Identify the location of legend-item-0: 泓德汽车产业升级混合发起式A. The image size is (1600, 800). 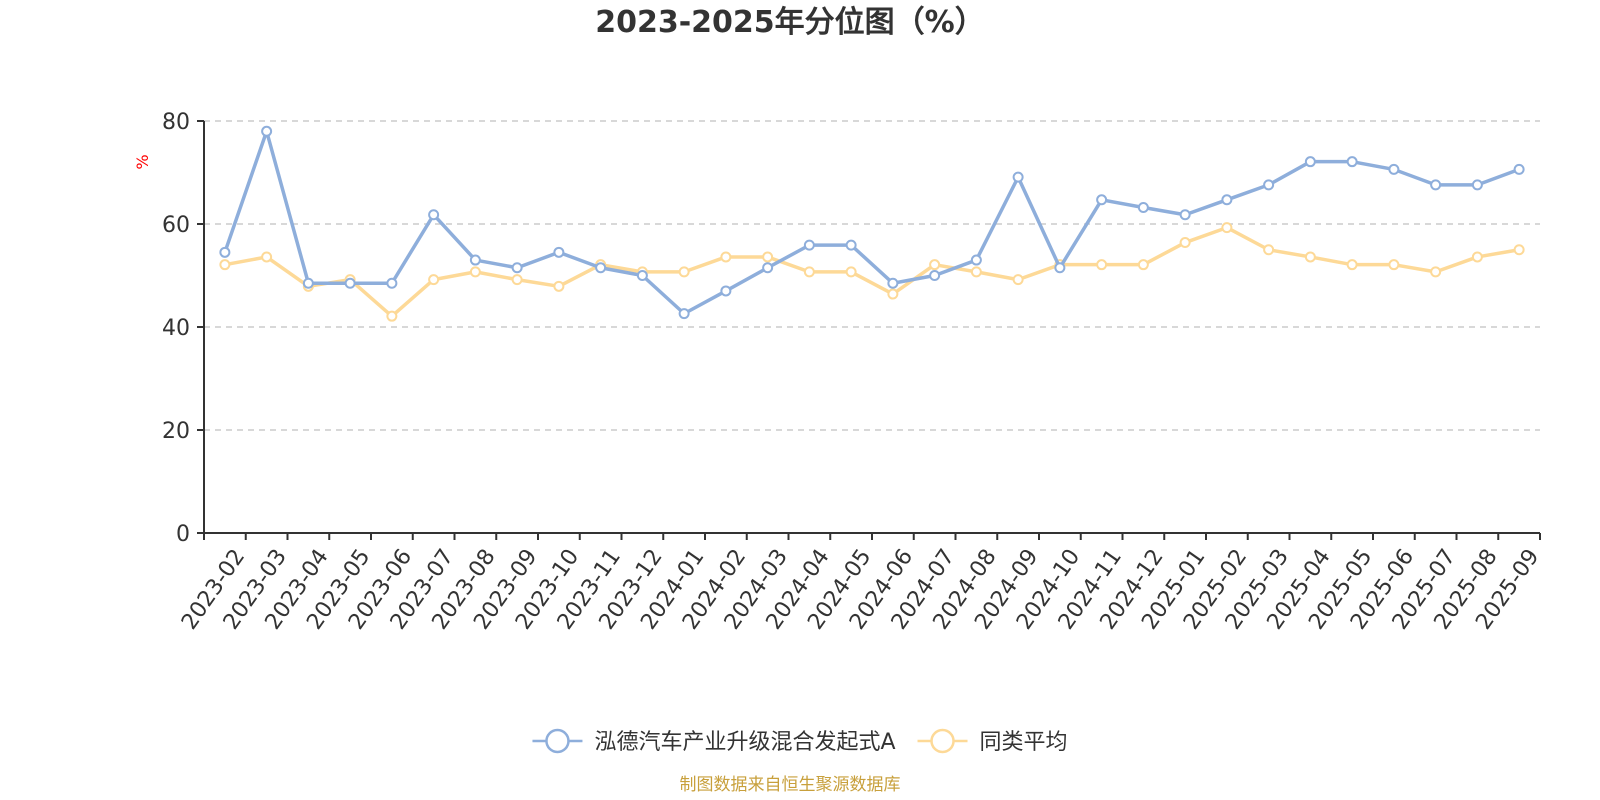
(714, 741).